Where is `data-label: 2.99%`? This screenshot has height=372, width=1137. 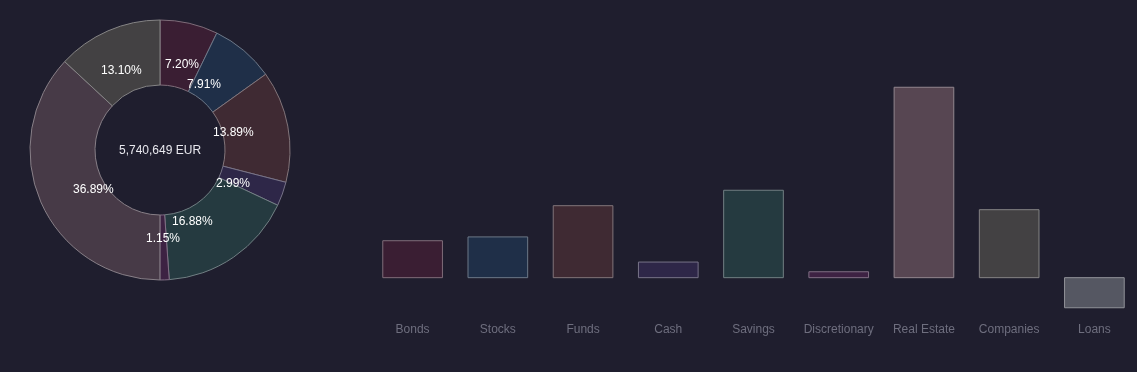 data-label: 2.99% is located at coordinates (233, 183).